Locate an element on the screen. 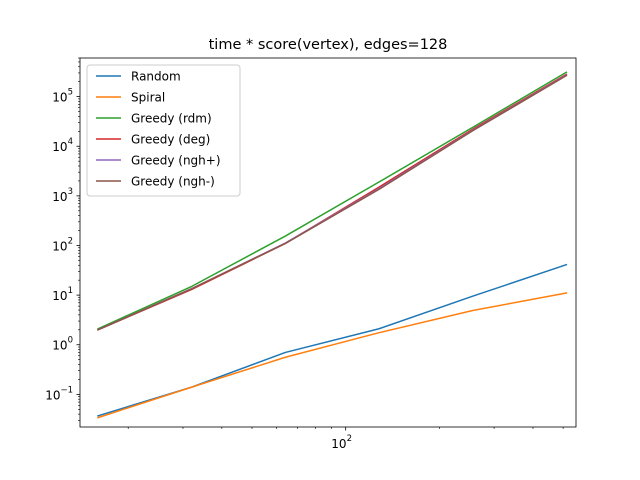 The image size is (640, 480). y-tick-label: 10⁰ is located at coordinates (62, 344).